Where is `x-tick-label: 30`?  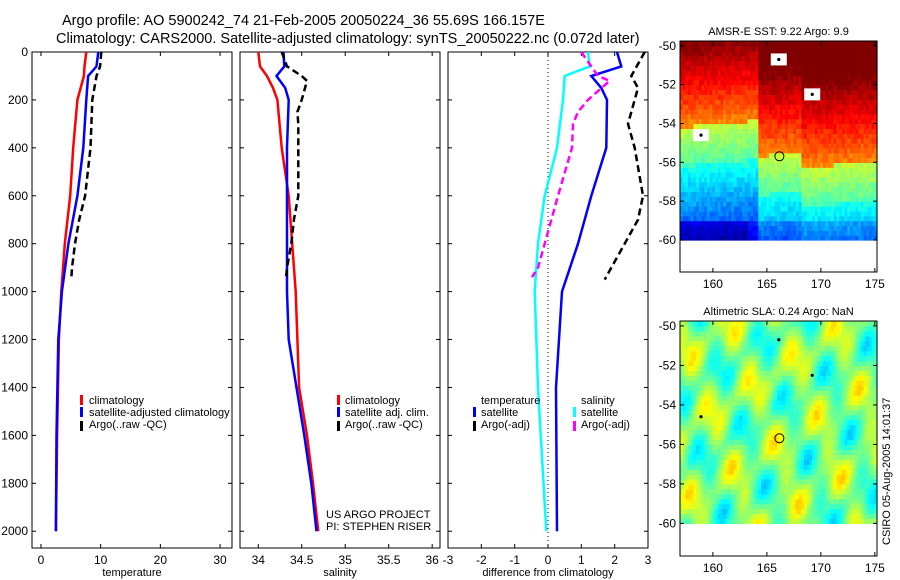
x-tick-label: 30 is located at coordinates (220, 560).